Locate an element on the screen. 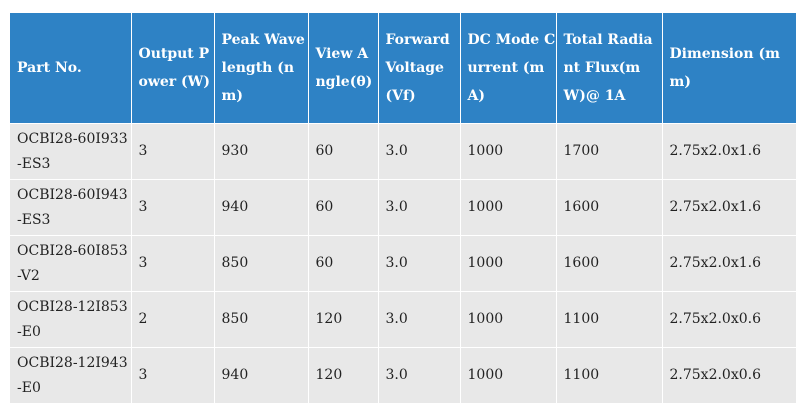 Image resolution: width=798 pixels, height=413 pixels. cell-part-no: OCBI28-60I933-ES3 is located at coordinates (71, 151).